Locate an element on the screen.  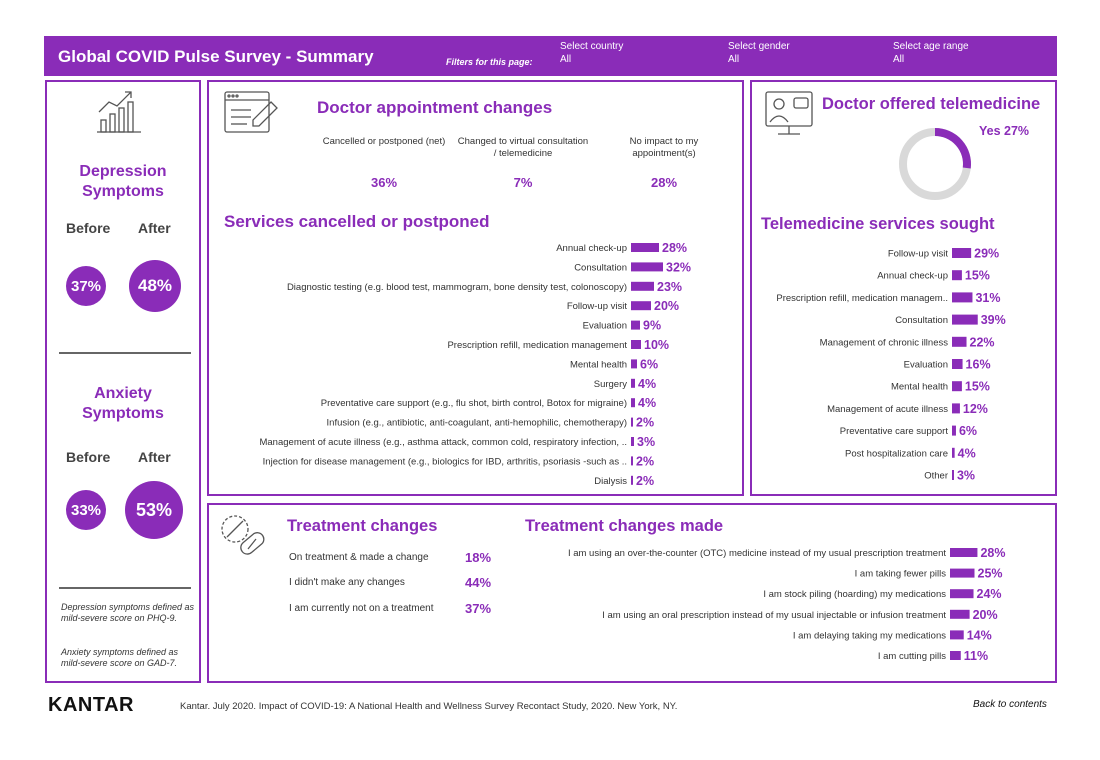
bar-category-label: Management of acute illness is located at coordinates (887, 409).